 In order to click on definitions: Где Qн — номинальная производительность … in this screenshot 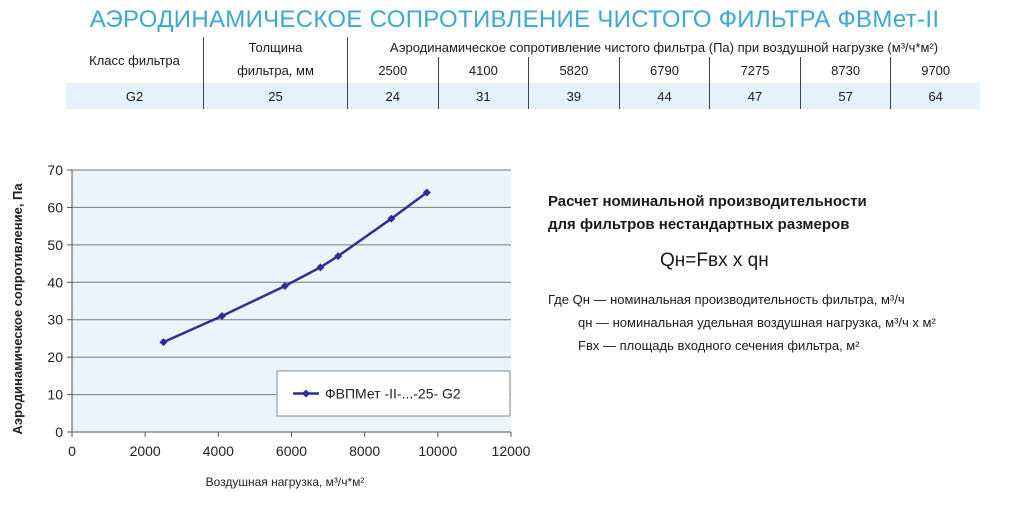, I will do `click(742, 322)`.